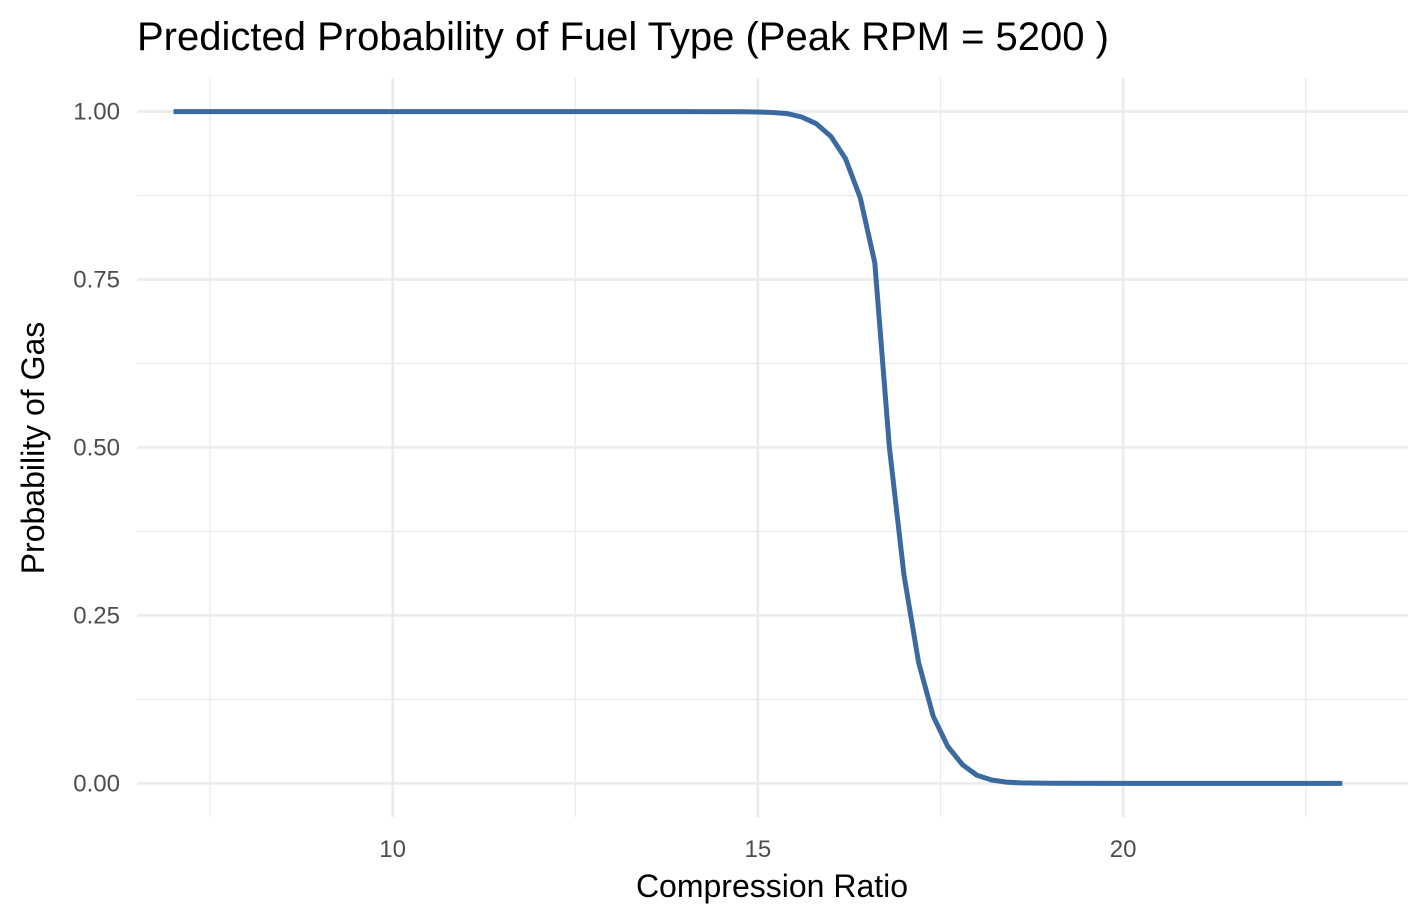 The height and width of the screenshot is (924, 1426). Describe the element at coordinates (96, 112) in the screenshot. I see `y-tick-label: 1.00` at that location.